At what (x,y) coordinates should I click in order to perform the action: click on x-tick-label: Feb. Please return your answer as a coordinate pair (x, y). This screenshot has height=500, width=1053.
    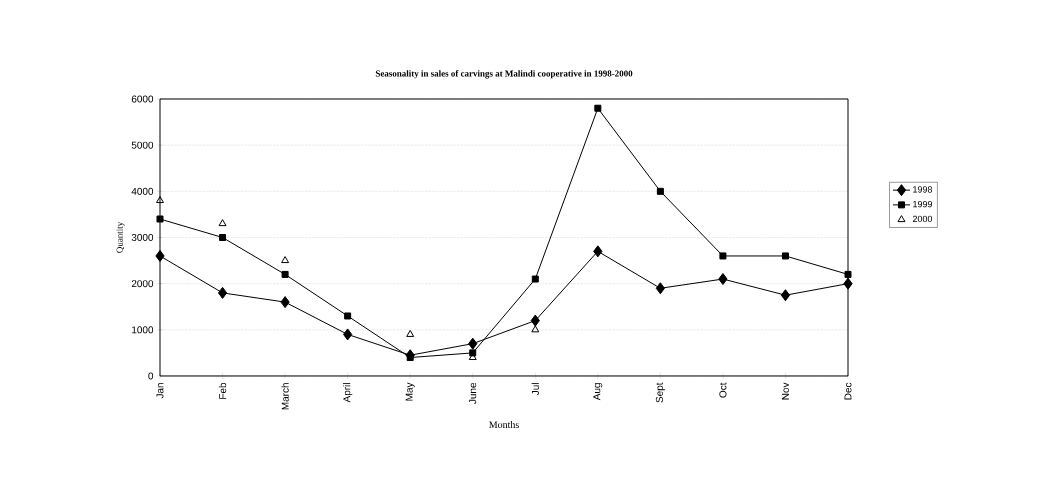
    Looking at the image, I should click on (222, 390).